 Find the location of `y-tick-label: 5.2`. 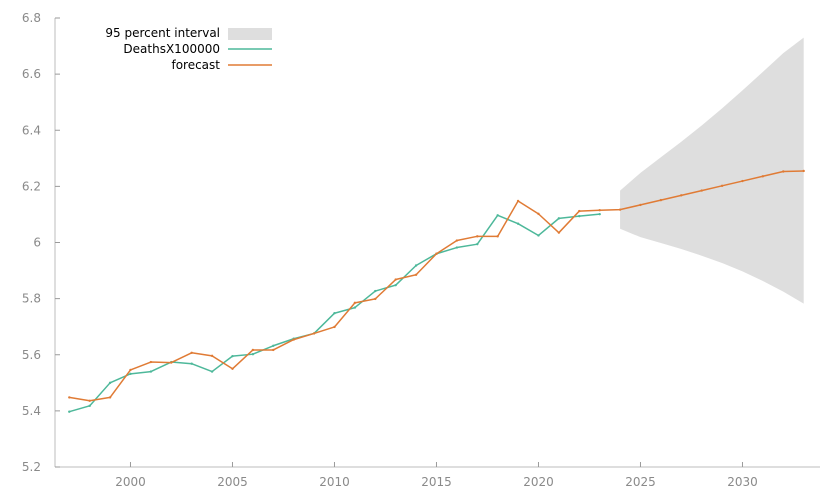

y-tick-label: 5.2 is located at coordinates (31, 467).